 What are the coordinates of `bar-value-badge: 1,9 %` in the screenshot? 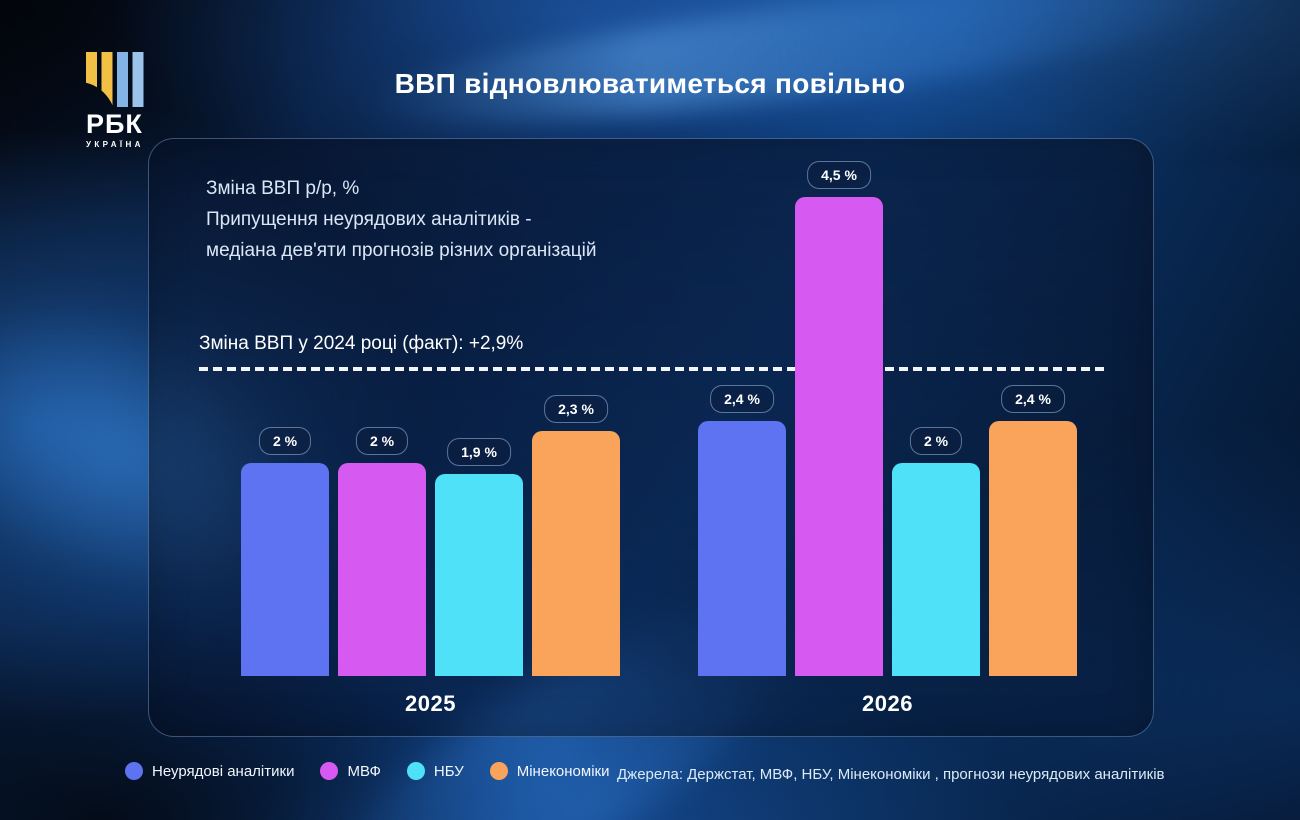 It's located at (479, 452).